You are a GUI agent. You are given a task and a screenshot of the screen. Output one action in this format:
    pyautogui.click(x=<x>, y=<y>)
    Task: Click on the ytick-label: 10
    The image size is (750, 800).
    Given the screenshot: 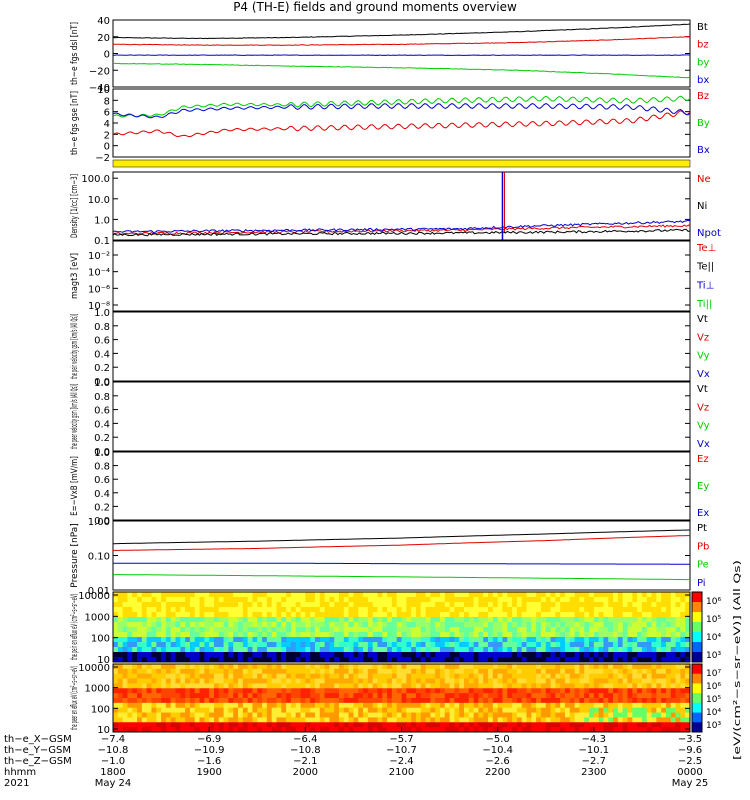 What is the action you would take?
    pyautogui.click(x=103, y=730)
    